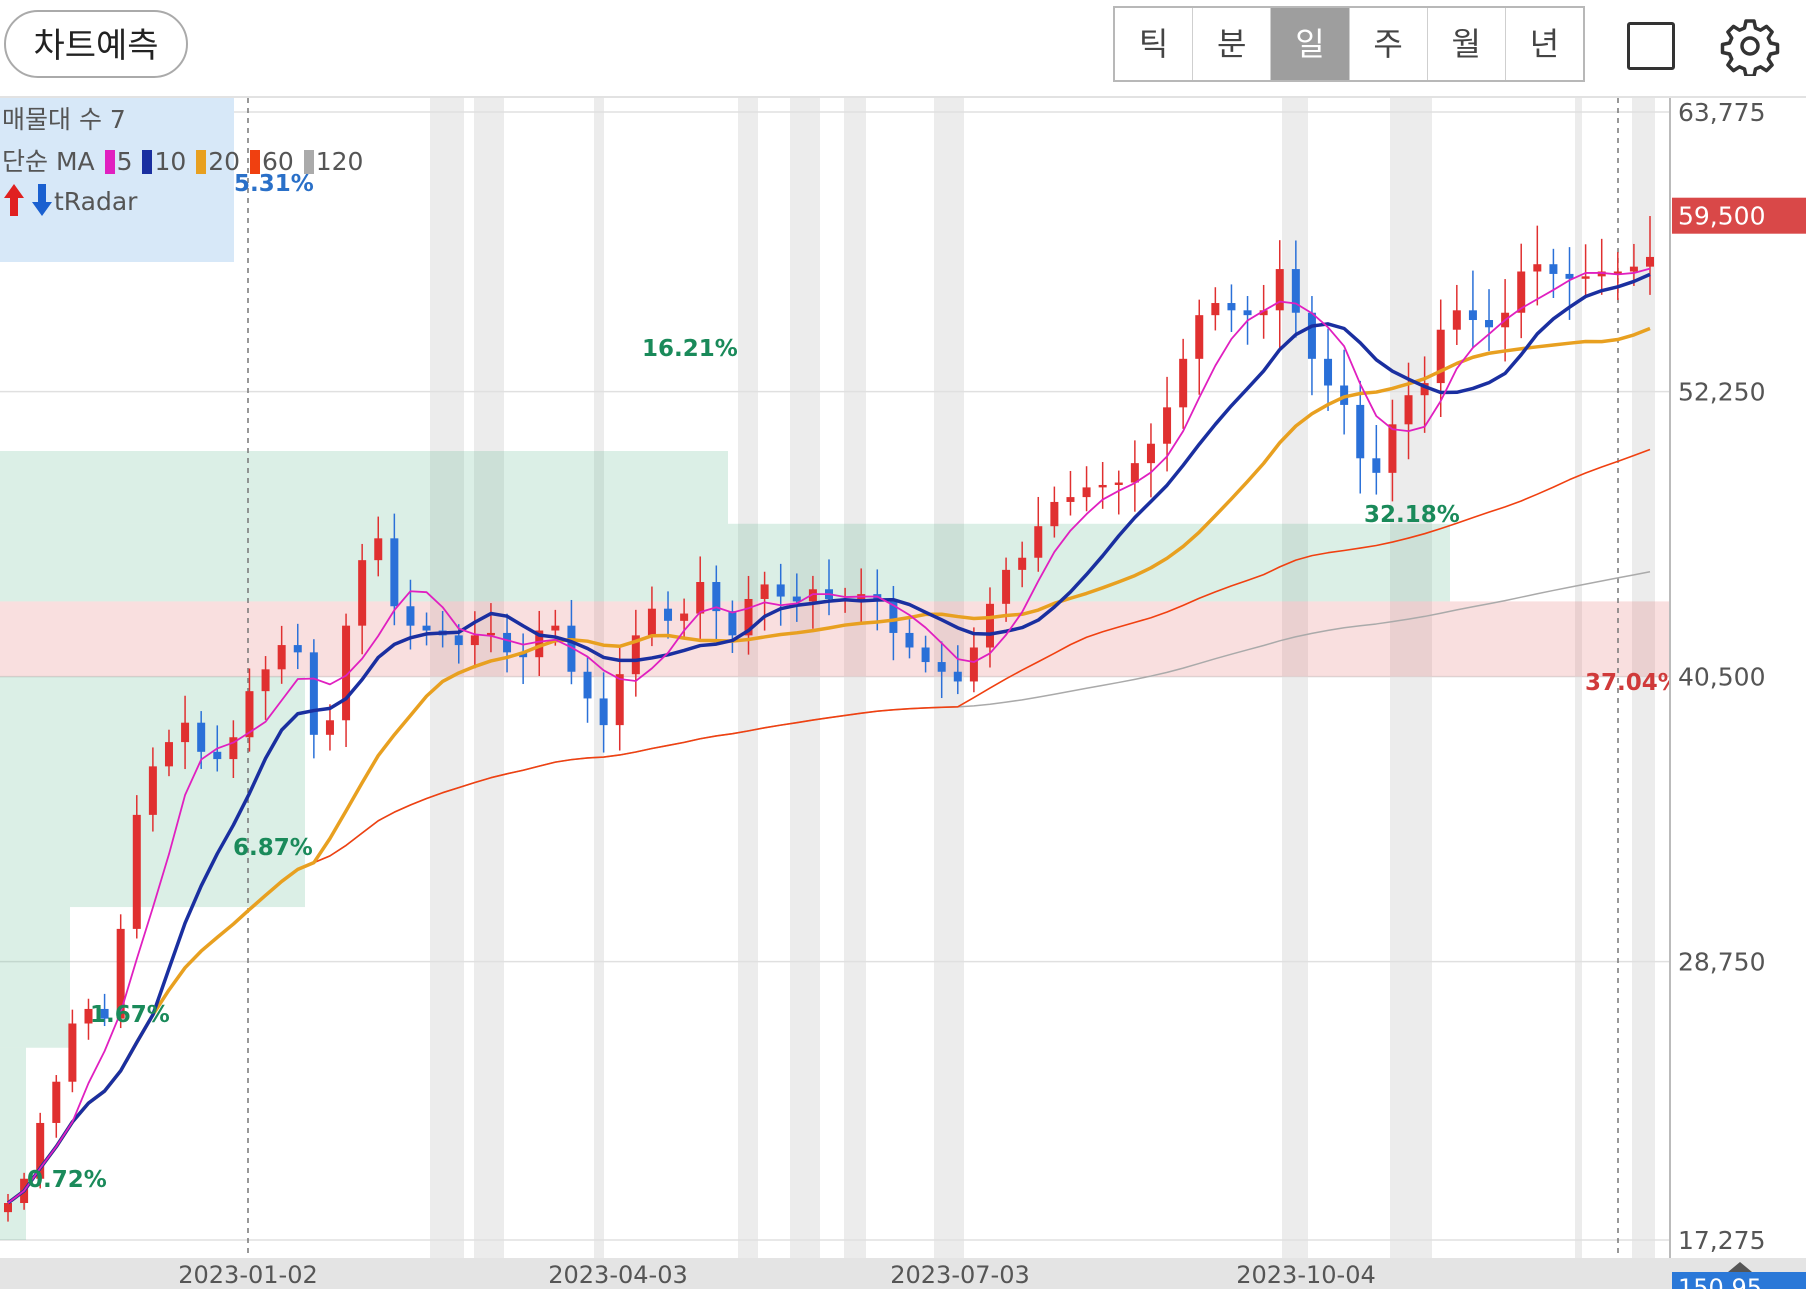 The width and height of the screenshot is (1806, 1289). What do you see at coordinates (1720, 1281) in the screenshot?
I see `bottom-value-label: 150,95` at bounding box center [1720, 1281].